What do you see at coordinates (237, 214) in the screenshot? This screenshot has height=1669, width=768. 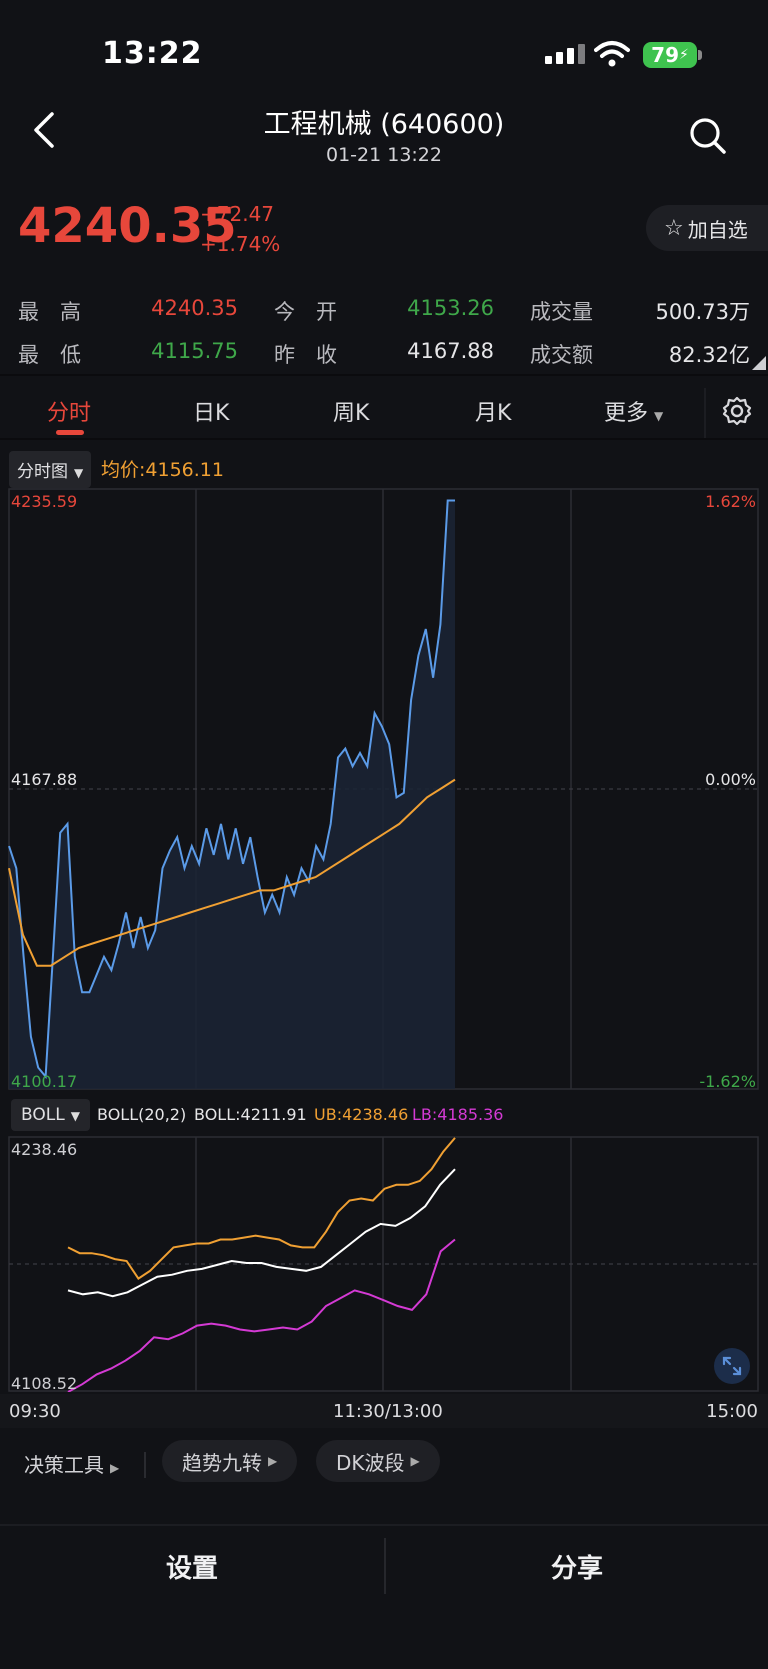 I see `change-value: +72.47` at bounding box center [237, 214].